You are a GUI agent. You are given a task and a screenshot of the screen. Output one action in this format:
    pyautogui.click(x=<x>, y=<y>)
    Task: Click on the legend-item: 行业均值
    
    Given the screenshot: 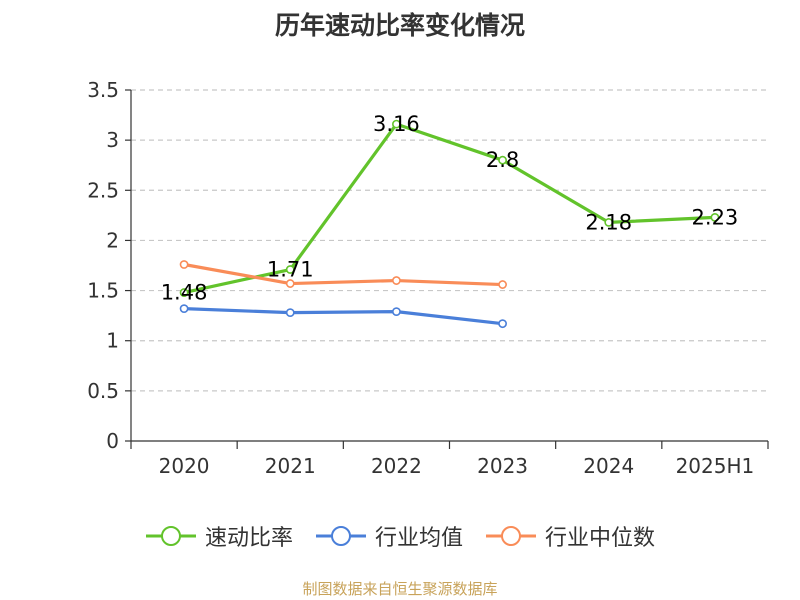 What is the action you would take?
    pyautogui.click(x=389, y=536)
    